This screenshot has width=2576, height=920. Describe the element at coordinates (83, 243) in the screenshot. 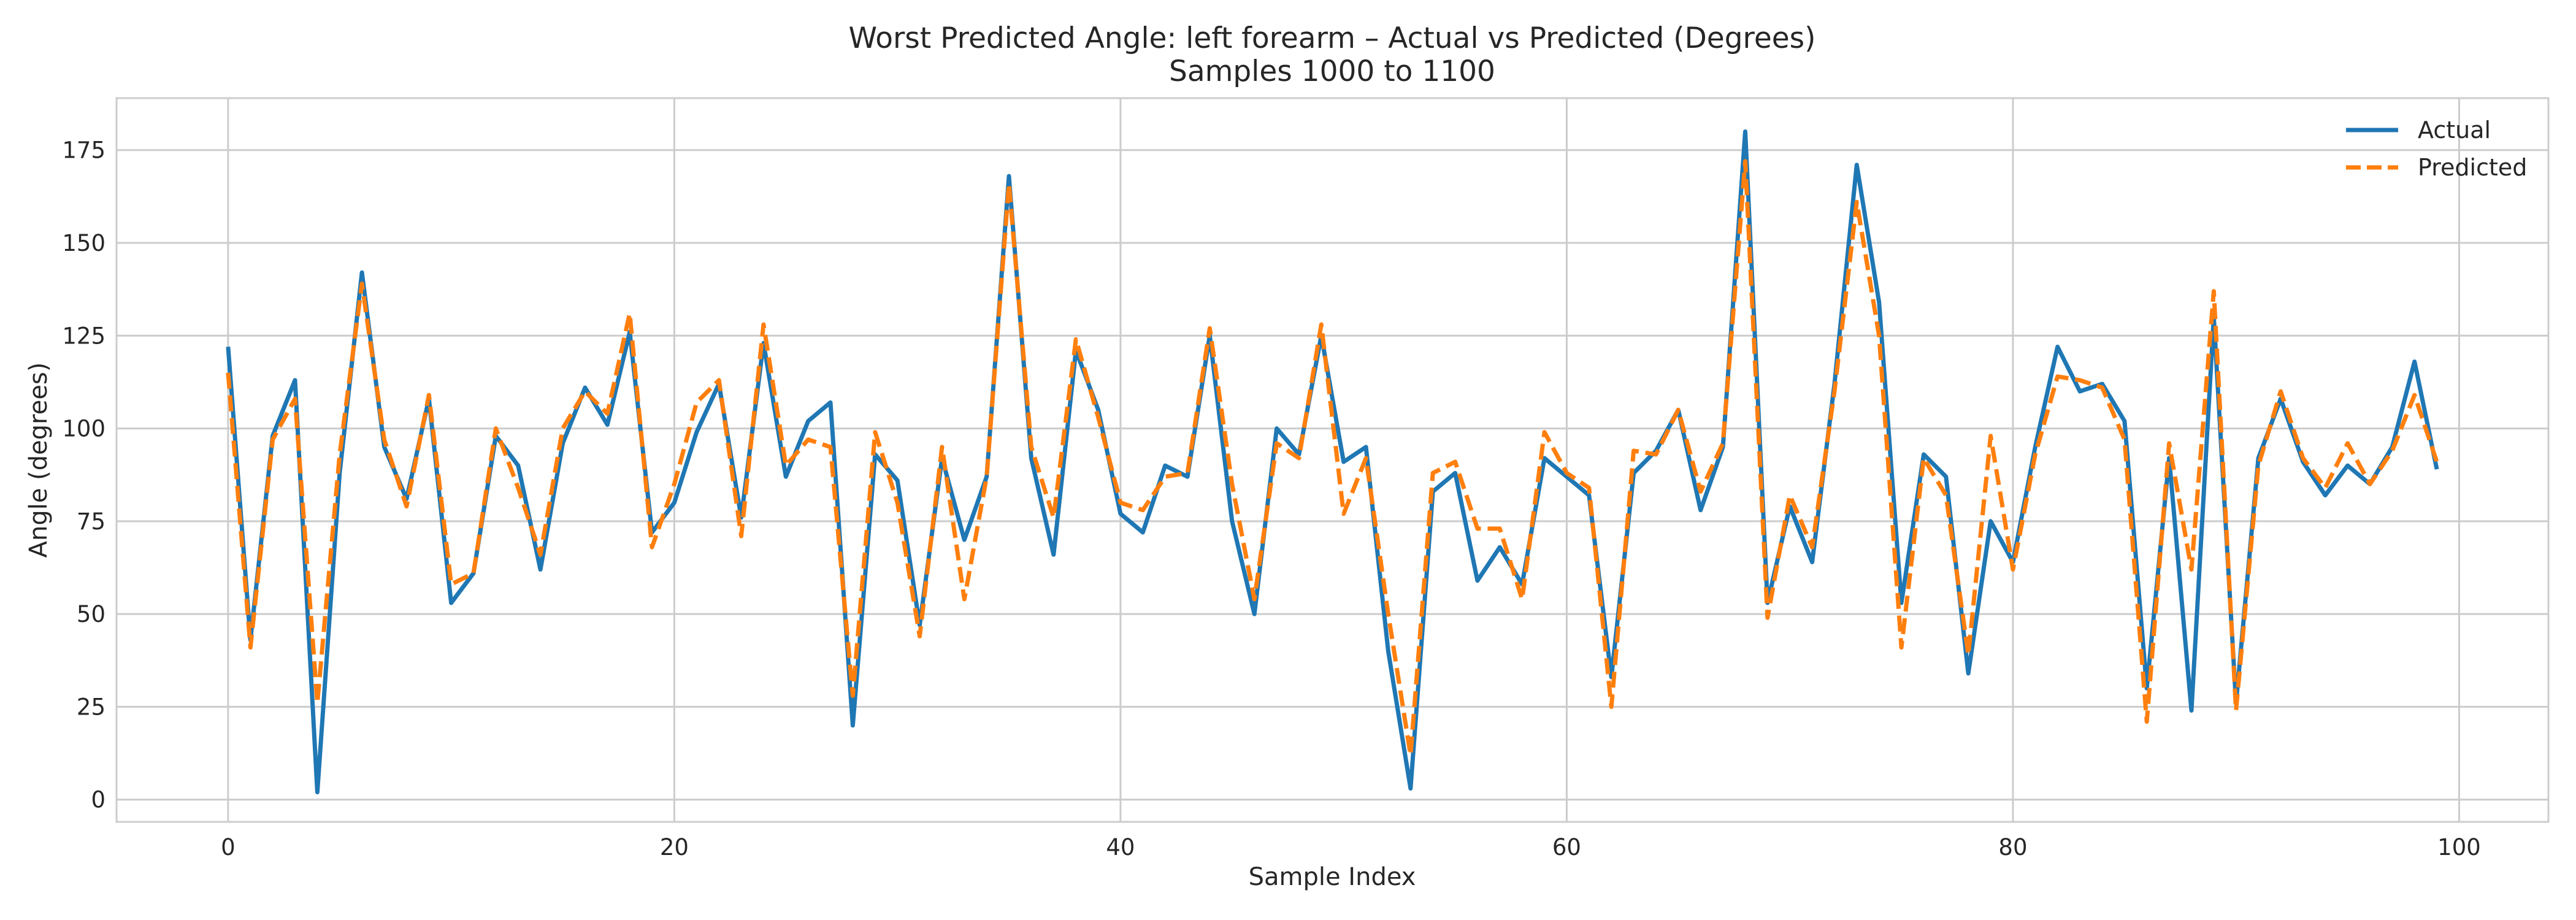

I see `y-tick-label-150: 150` at that location.